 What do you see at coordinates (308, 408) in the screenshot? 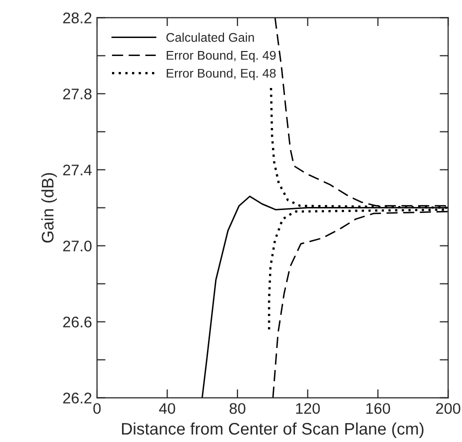
I see `x-tick-label: 120` at bounding box center [308, 408].